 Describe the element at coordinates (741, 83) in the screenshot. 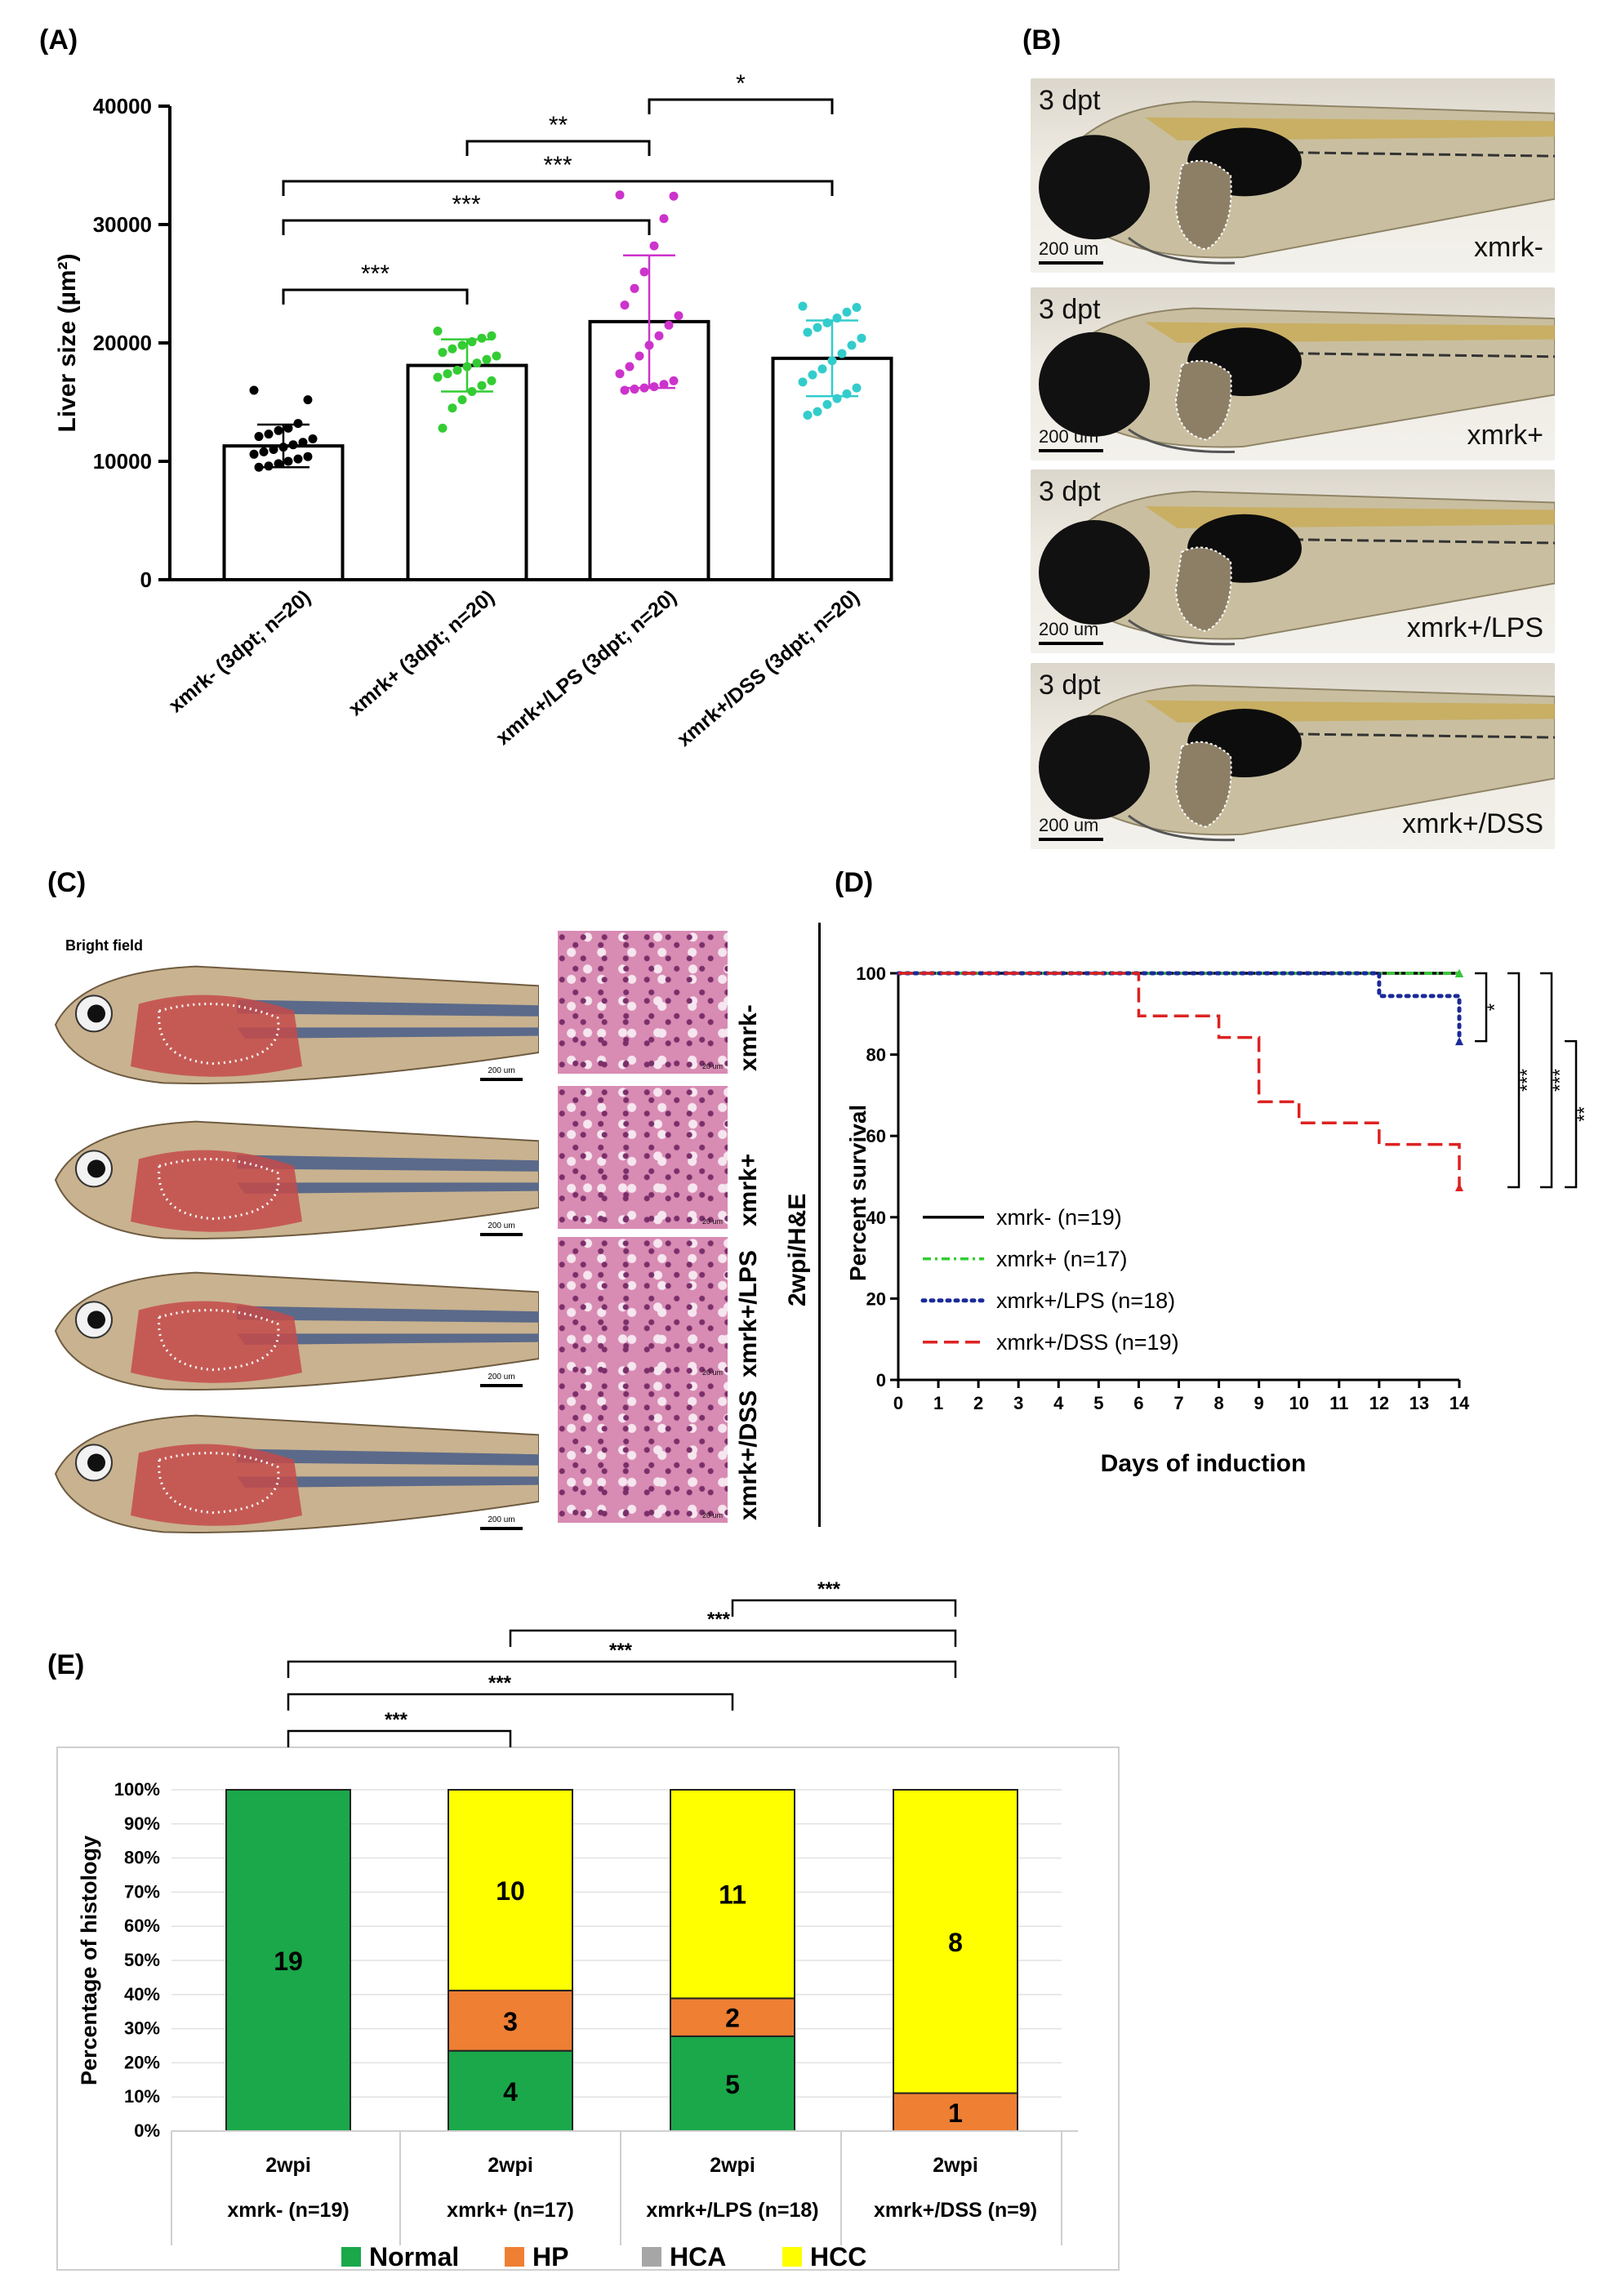

I see `significance-label: *` at that location.